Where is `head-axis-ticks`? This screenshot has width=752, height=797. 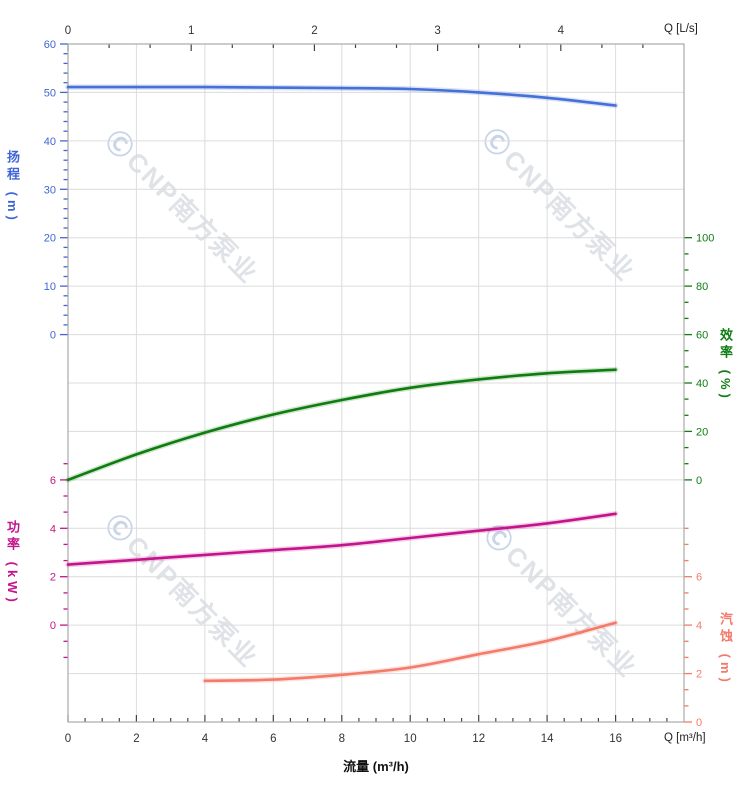
head-axis-ticks is located at coordinates (64, 189).